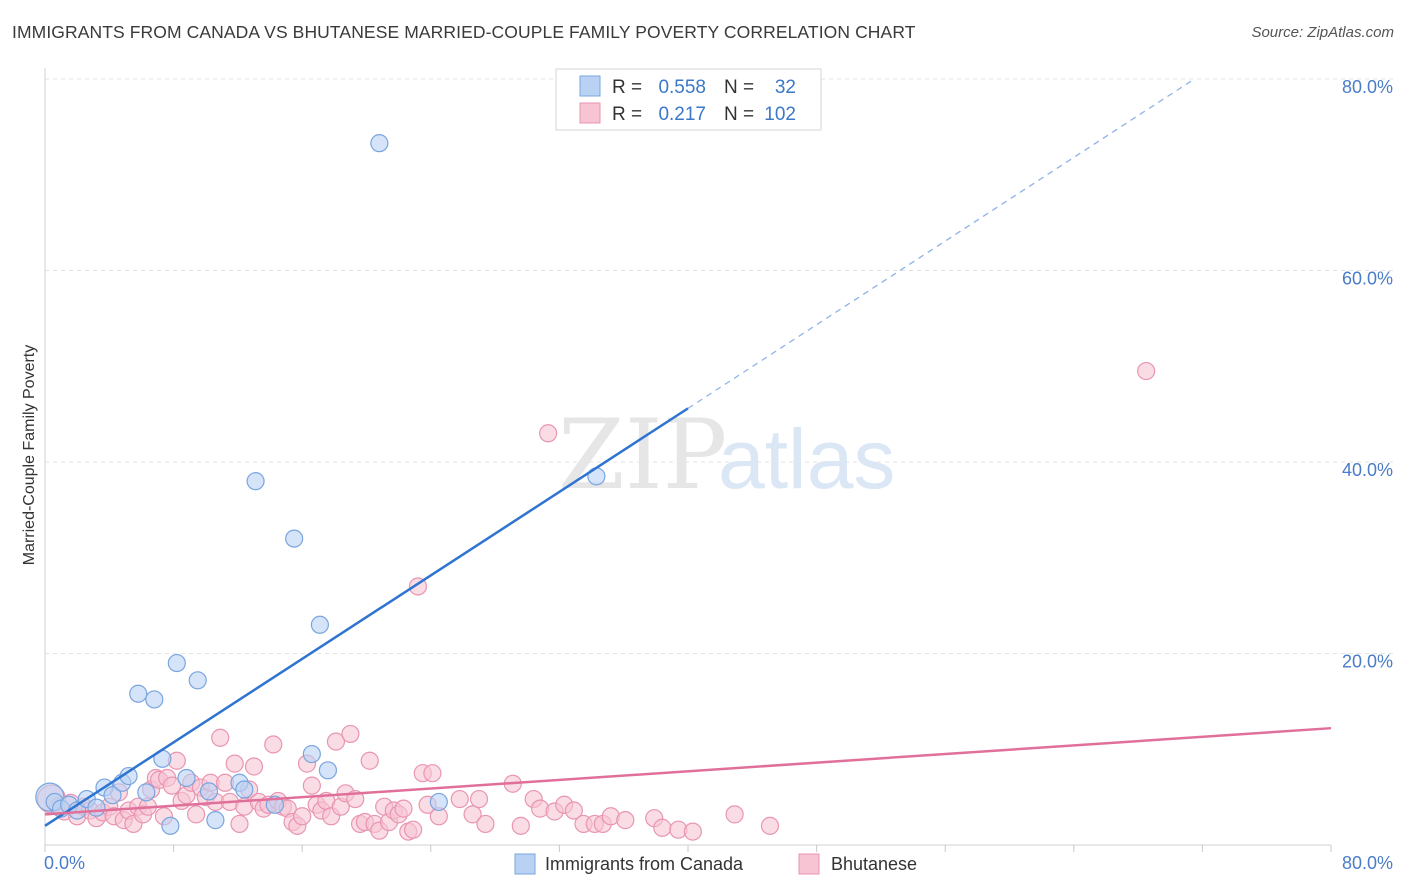  I want to click on y-tick-label-80: 80.0%, so click(1367, 87).